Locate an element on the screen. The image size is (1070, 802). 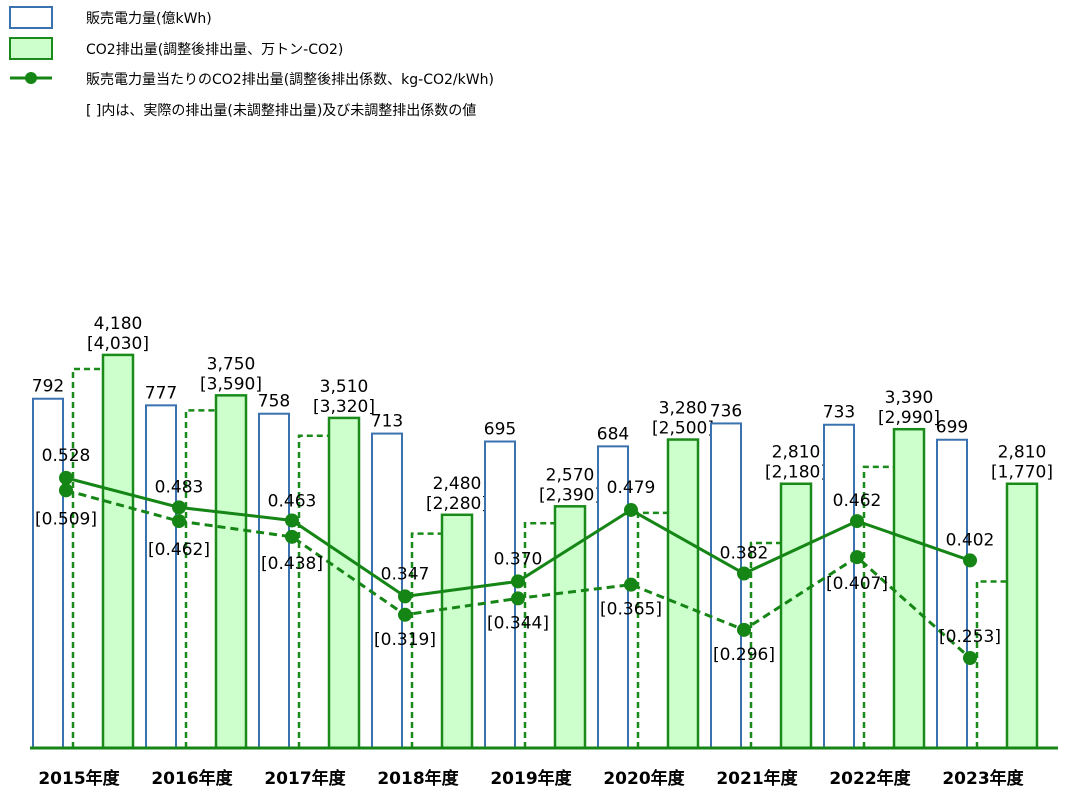
co2-unadjusted-value-label: [4,030] is located at coordinates (118, 344).